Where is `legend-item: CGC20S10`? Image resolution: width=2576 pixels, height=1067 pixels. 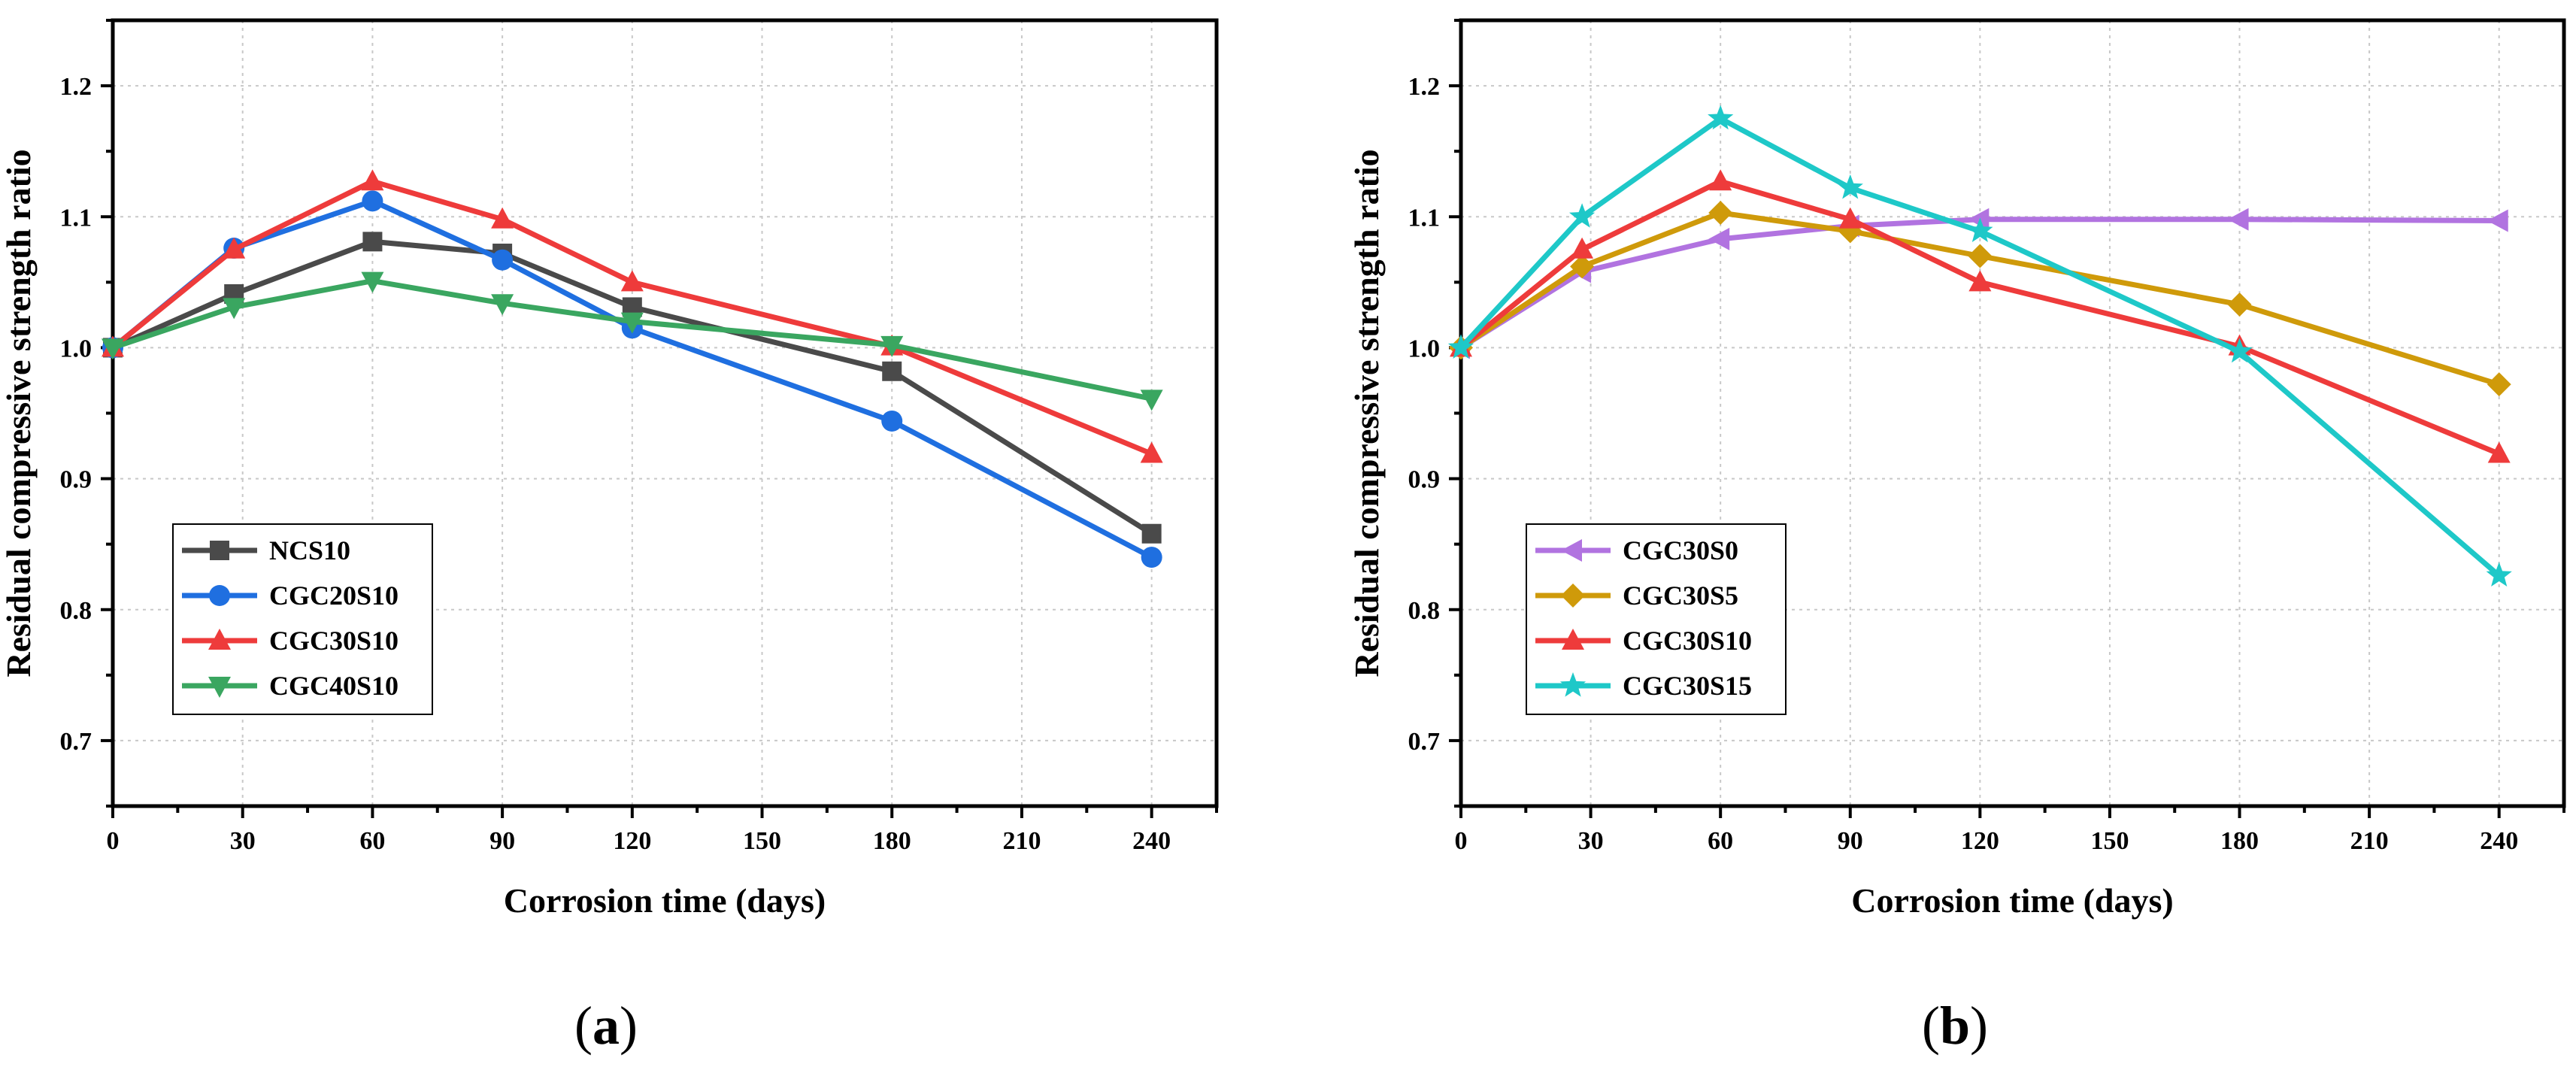 legend-item: CGC20S10 is located at coordinates (290, 595).